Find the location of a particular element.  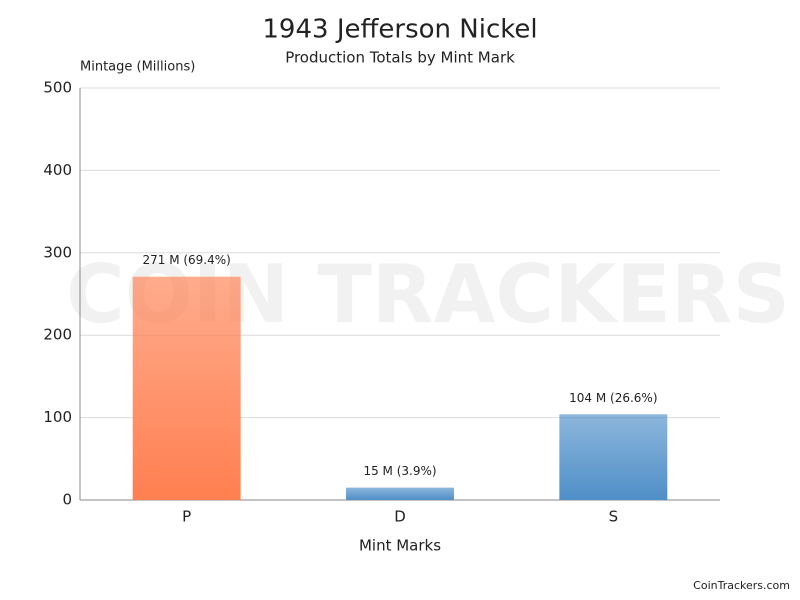

chart-subtitle: Production Totals by Mint Mark is located at coordinates (400, 58).